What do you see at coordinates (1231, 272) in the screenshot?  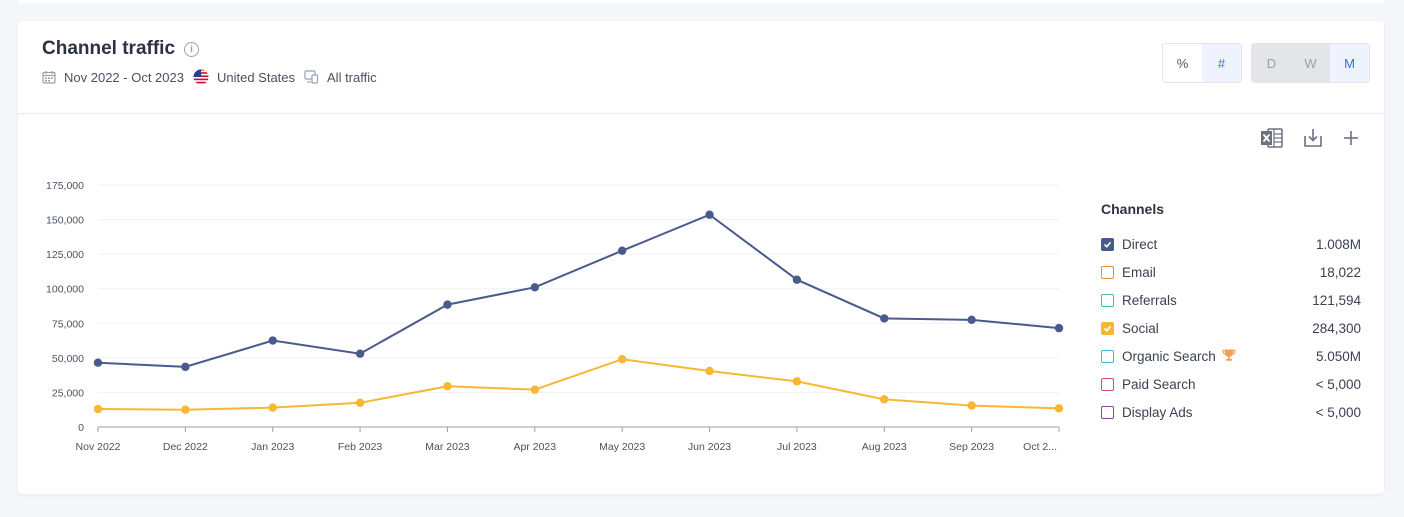 I see `legend-item-email: Email 18,022` at bounding box center [1231, 272].